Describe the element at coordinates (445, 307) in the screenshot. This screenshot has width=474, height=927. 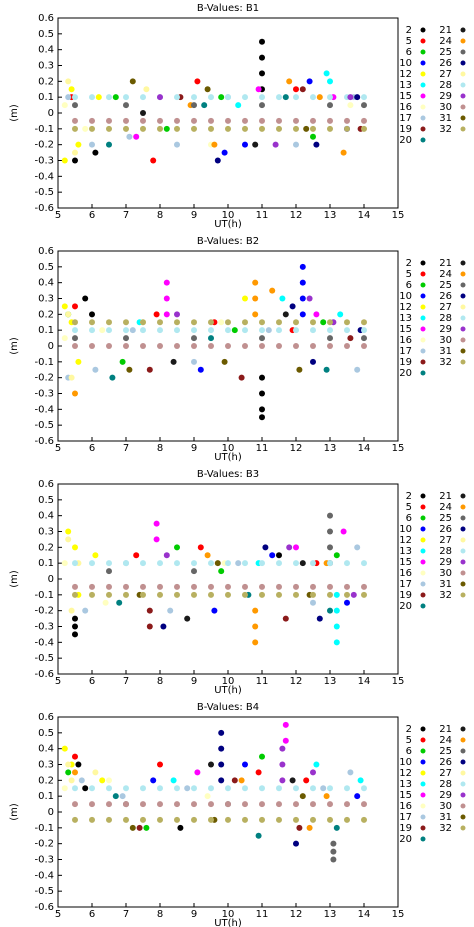
I see `legend-label: 27` at that location.